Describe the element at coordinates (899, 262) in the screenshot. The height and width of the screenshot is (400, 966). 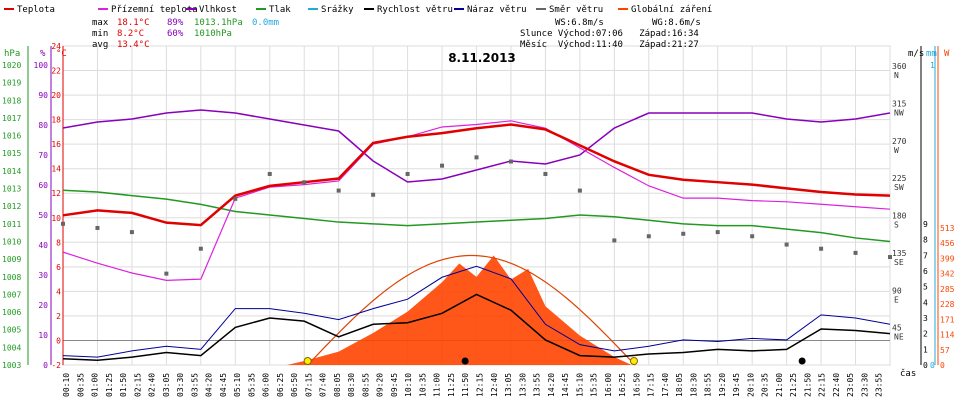
I see `tick-dir-name: SE` at that location.